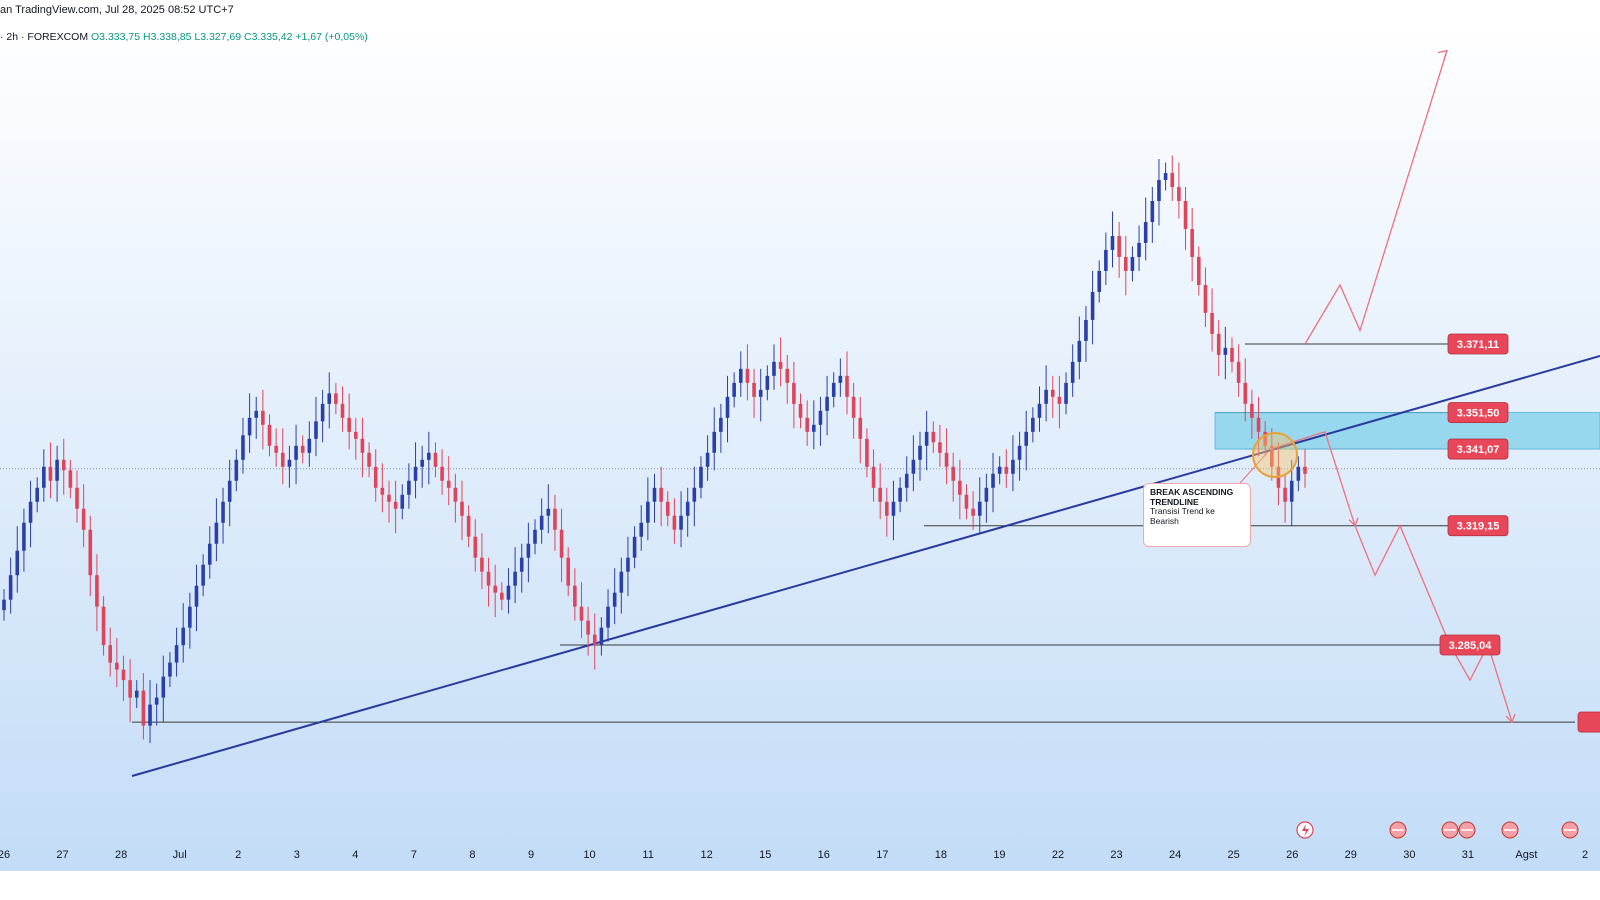 The image size is (1600, 900). I want to click on price-label-text: 3.319,15, so click(1478, 527).